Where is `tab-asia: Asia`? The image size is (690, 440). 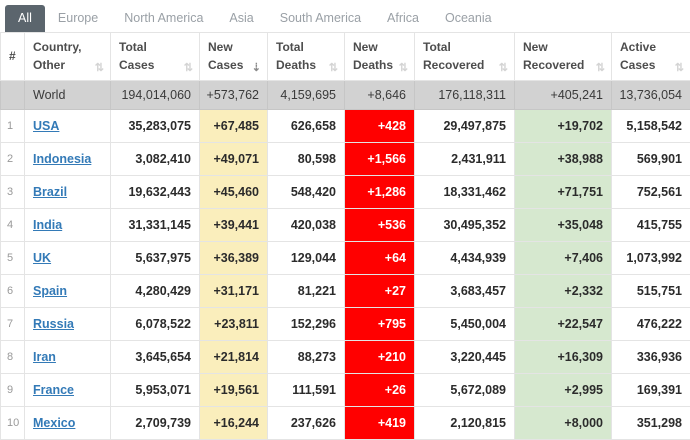 tab-asia: Asia is located at coordinates (241, 18).